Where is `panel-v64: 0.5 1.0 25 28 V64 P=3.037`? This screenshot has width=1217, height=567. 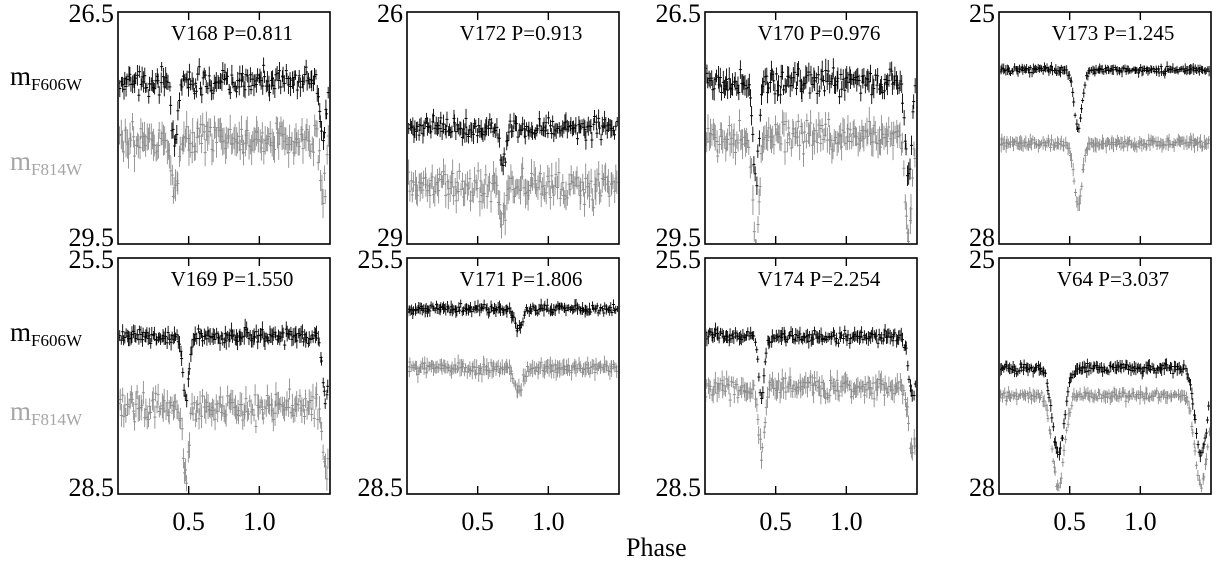
panel-v64: 0.5 1.0 25 28 V64 P=3.037 is located at coordinates (1090, 390).